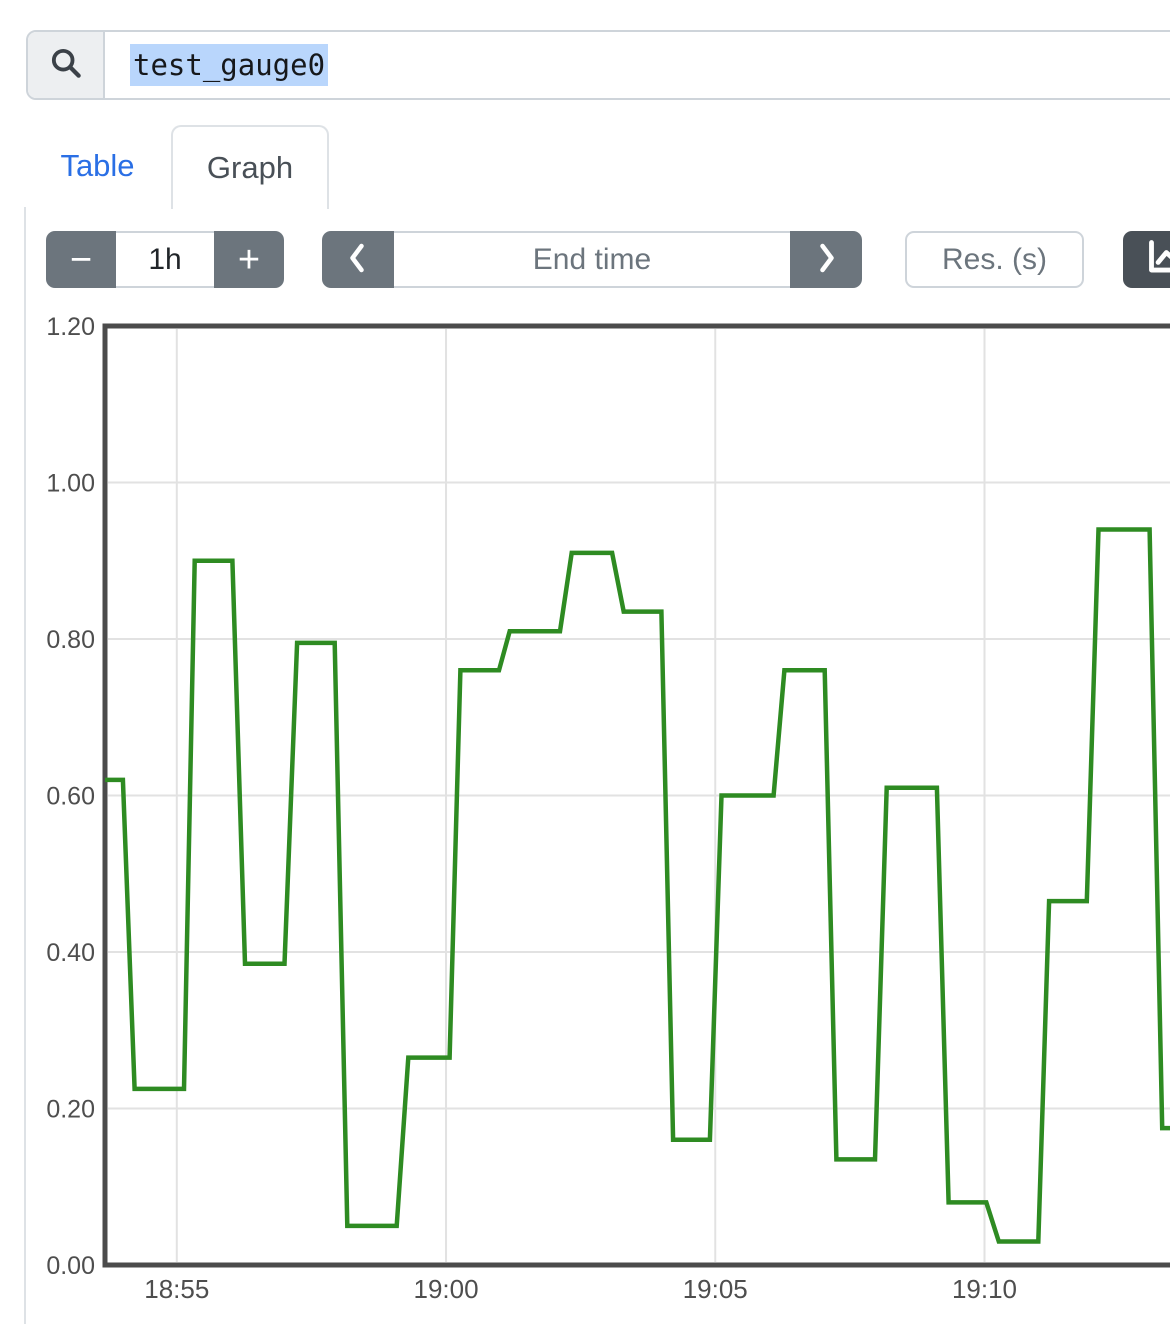 The width and height of the screenshot is (1170, 1324). I want to click on graph-display-toggle-button, so click(1146, 259).